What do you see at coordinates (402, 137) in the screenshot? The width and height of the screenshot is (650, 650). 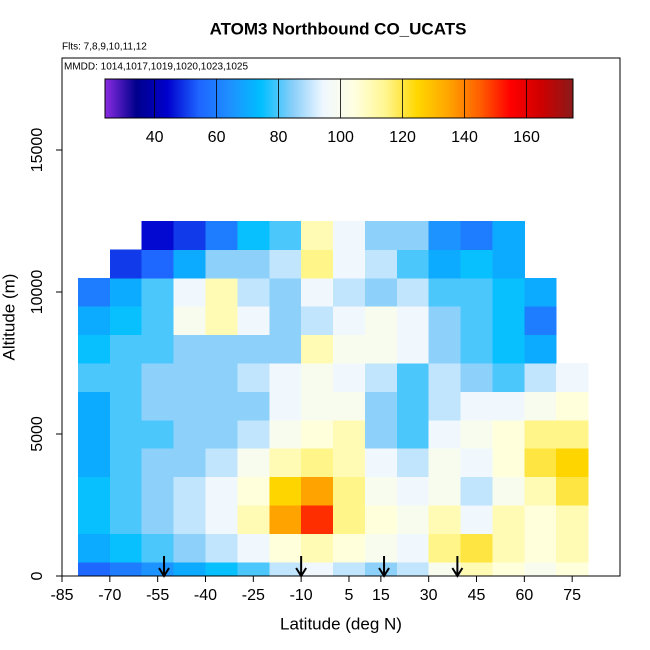 I see `colorbar-tick-label: 120` at bounding box center [402, 137].